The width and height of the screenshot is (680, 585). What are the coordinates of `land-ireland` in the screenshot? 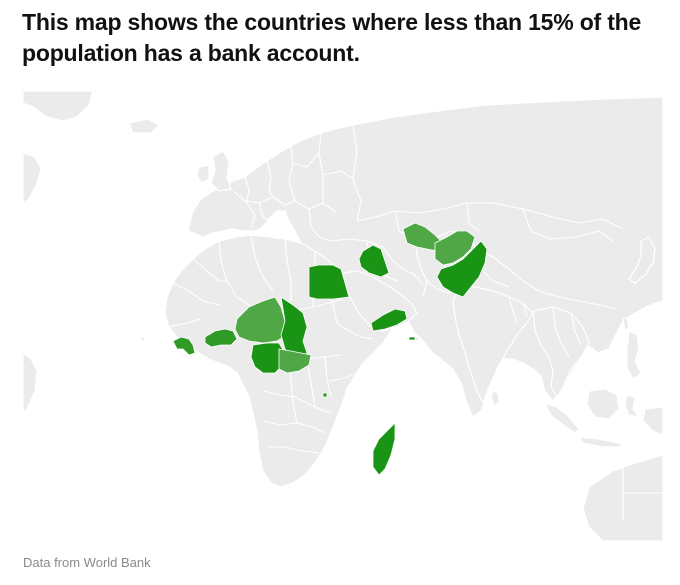 It's located at (203, 174).